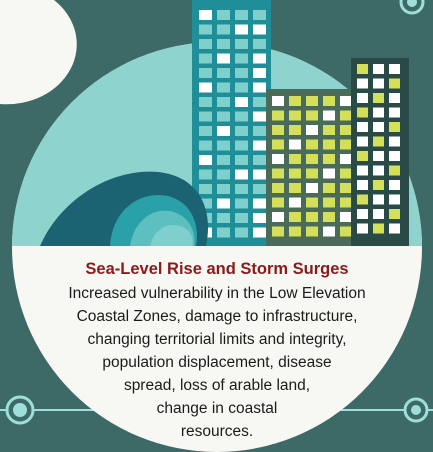 This screenshot has width=433, height=452. I want to click on top-left-circle, so click(38, 52).